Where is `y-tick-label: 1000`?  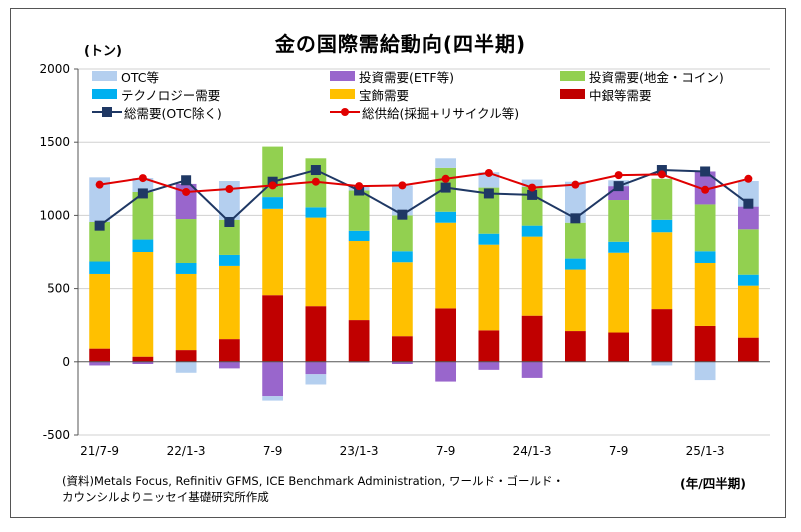
y-tick-label: 1000 is located at coordinates (54, 215).